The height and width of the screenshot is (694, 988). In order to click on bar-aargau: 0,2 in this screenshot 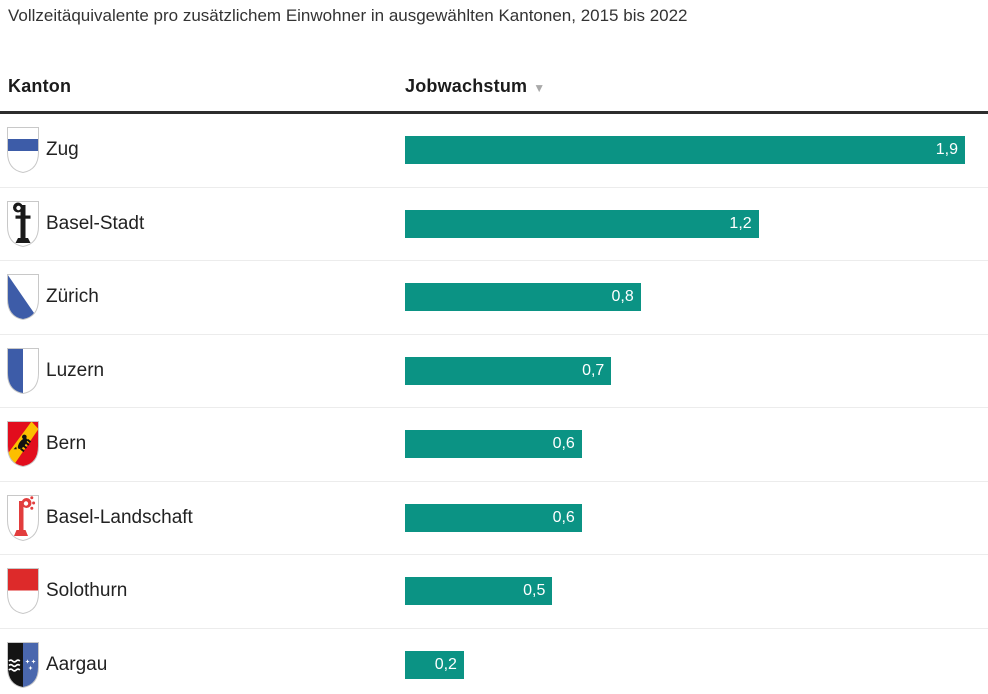, I will do `click(434, 664)`.